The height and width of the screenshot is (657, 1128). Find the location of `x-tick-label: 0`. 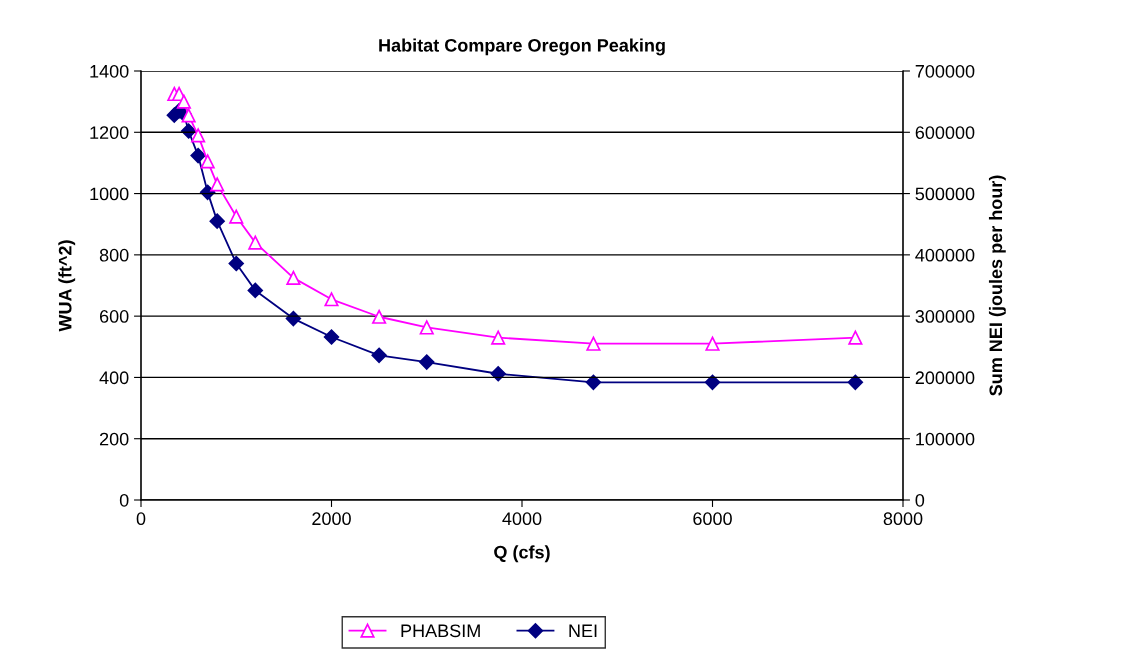

x-tick-label: 0 is located at coordinates (141, 519).